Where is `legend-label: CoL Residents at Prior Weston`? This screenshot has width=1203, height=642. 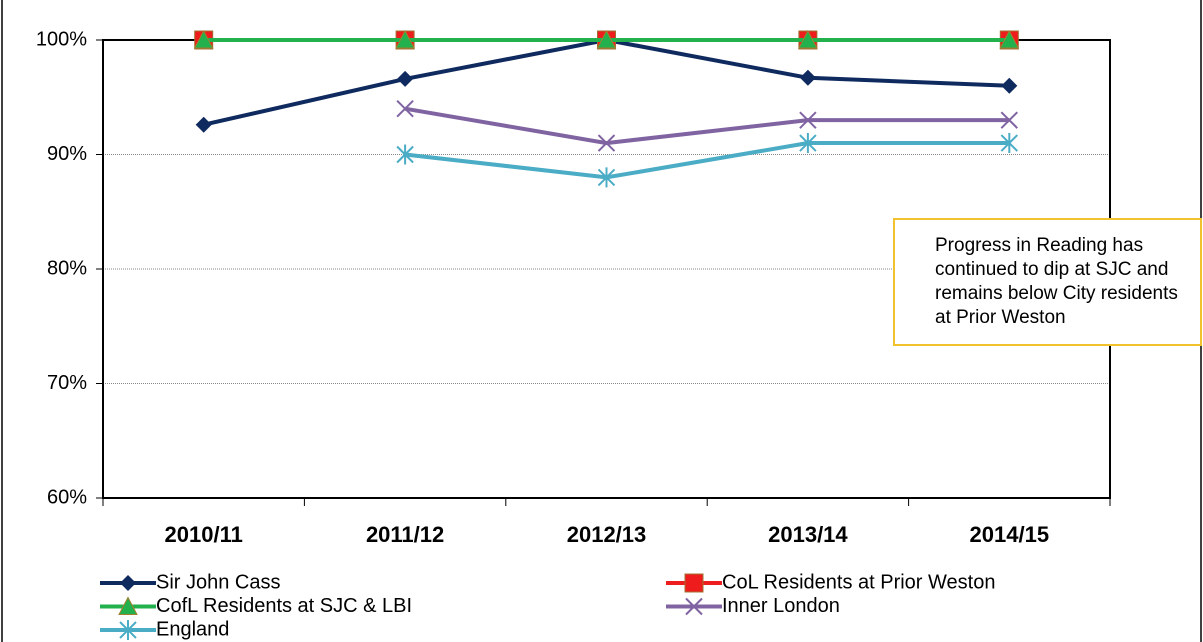 legend-label: CoL Residents at Prior Weston is located at coordinates (858, 582).